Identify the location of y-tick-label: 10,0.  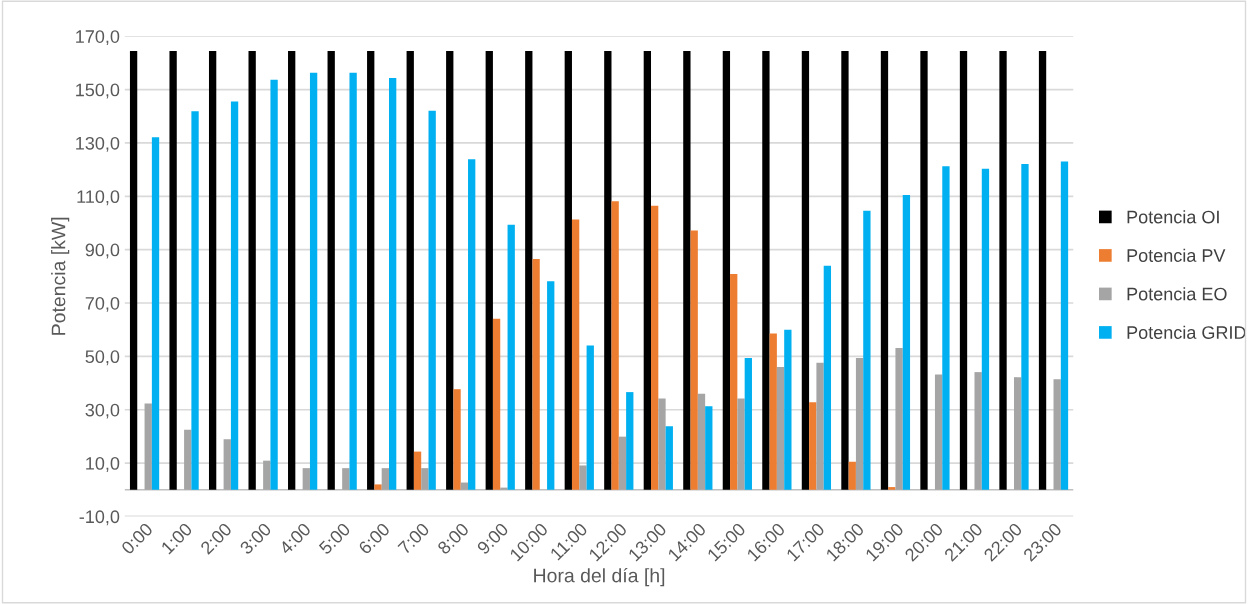
(103, 464).